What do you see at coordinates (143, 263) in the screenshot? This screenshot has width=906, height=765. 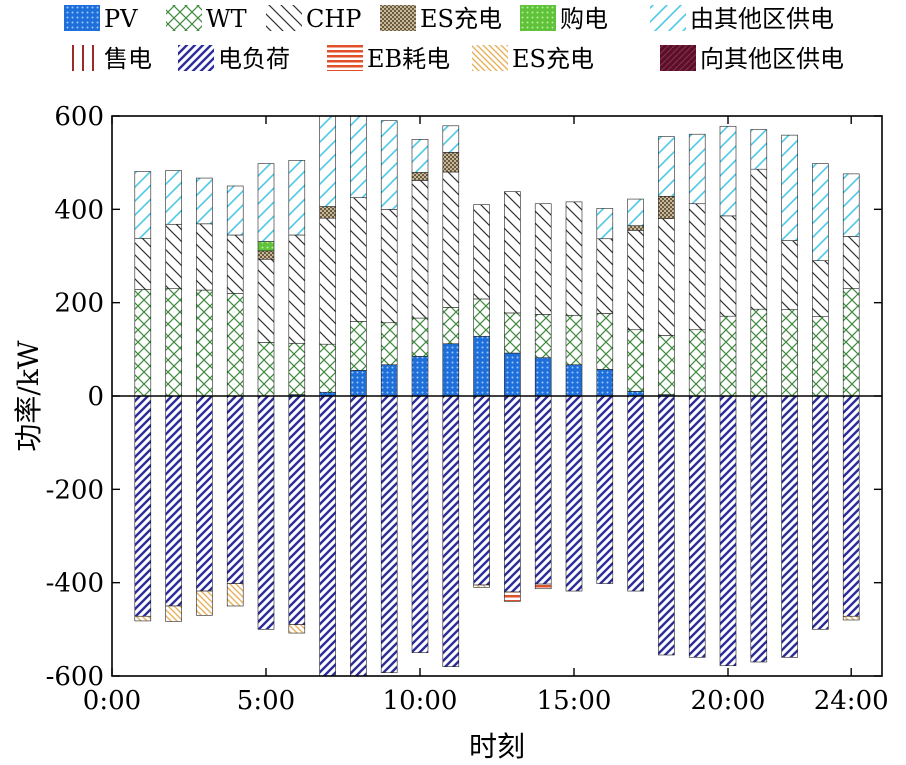 I see `bar-pos-2-x1` at bounding box center [143, 263].